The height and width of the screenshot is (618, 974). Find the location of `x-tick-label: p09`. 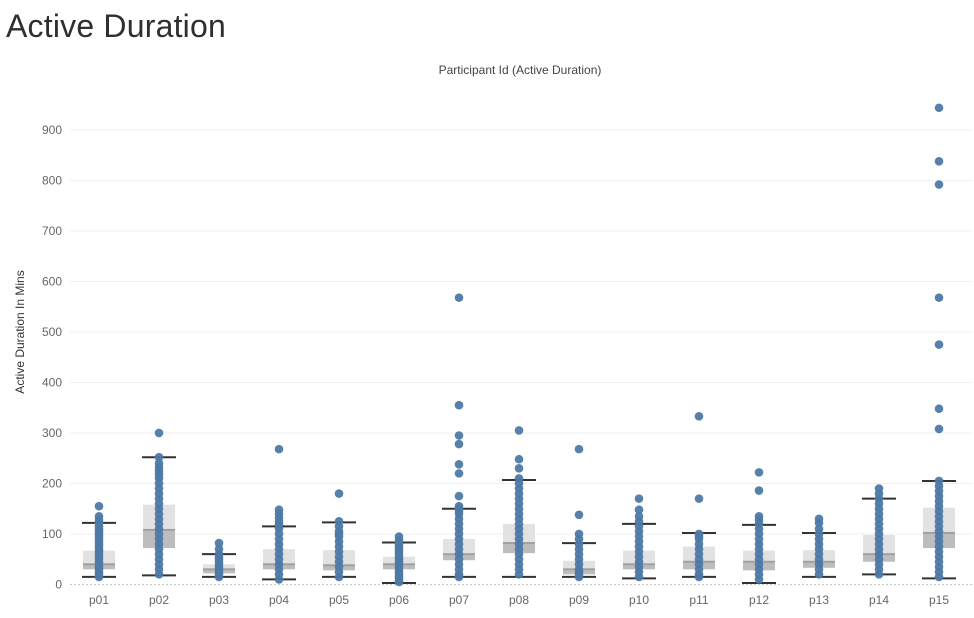

x-tick-label: p09 is located at coordinates (579, 600).